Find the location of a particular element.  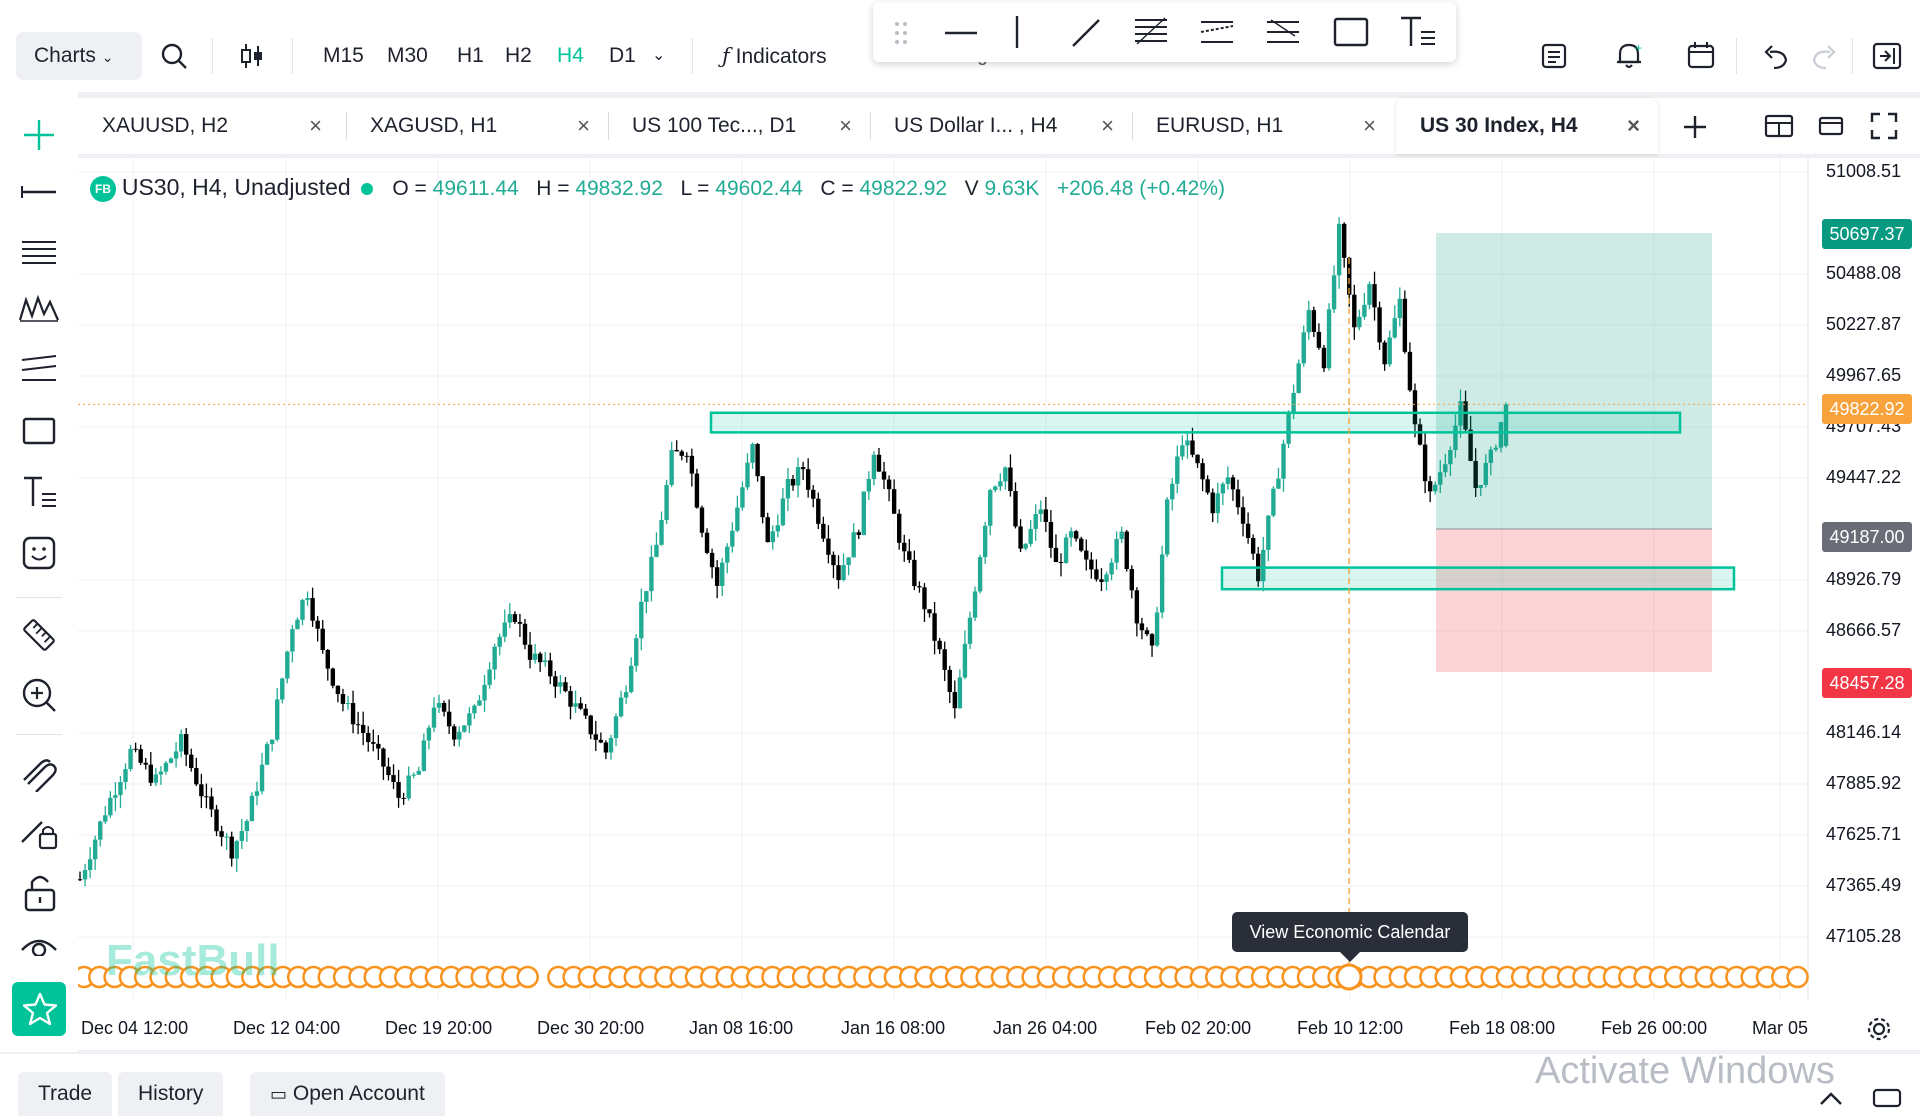

low-label: L = is located at coordinates (695, 188).